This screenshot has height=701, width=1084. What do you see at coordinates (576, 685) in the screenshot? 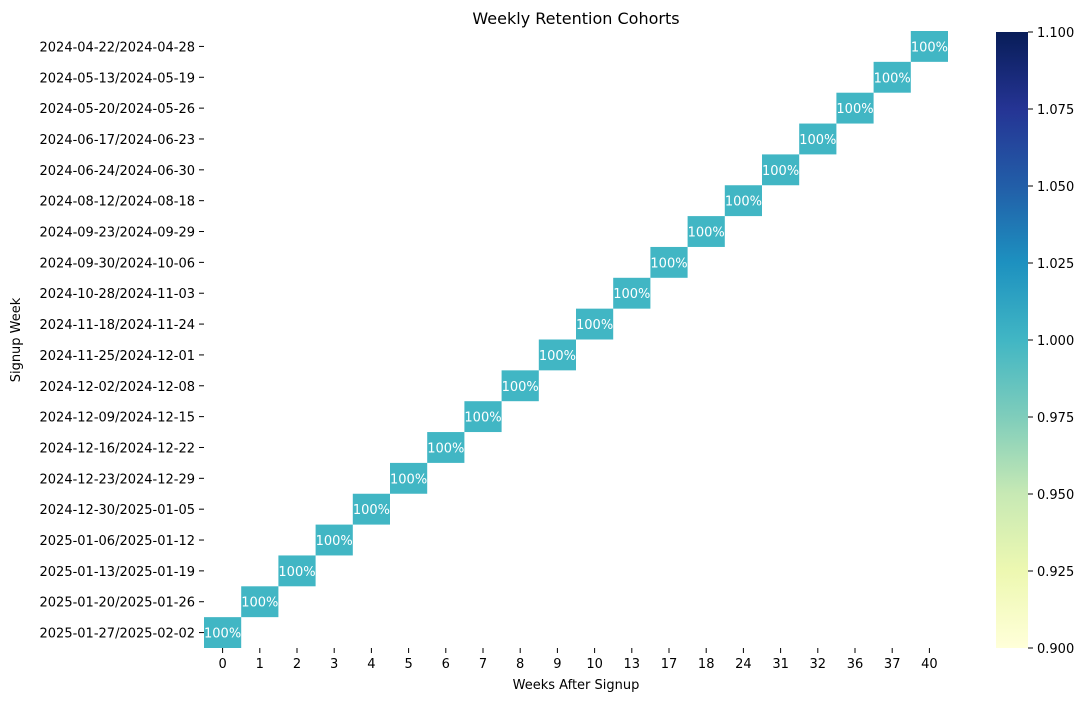
I see `x-axis-label: Weeks After Signup` at bounding box center [576, 685].